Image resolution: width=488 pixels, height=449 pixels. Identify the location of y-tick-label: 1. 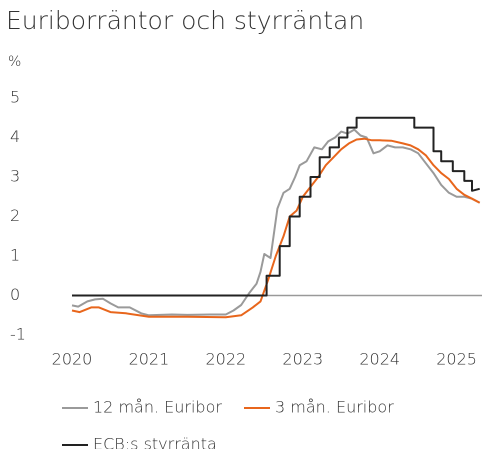
(15, 255).